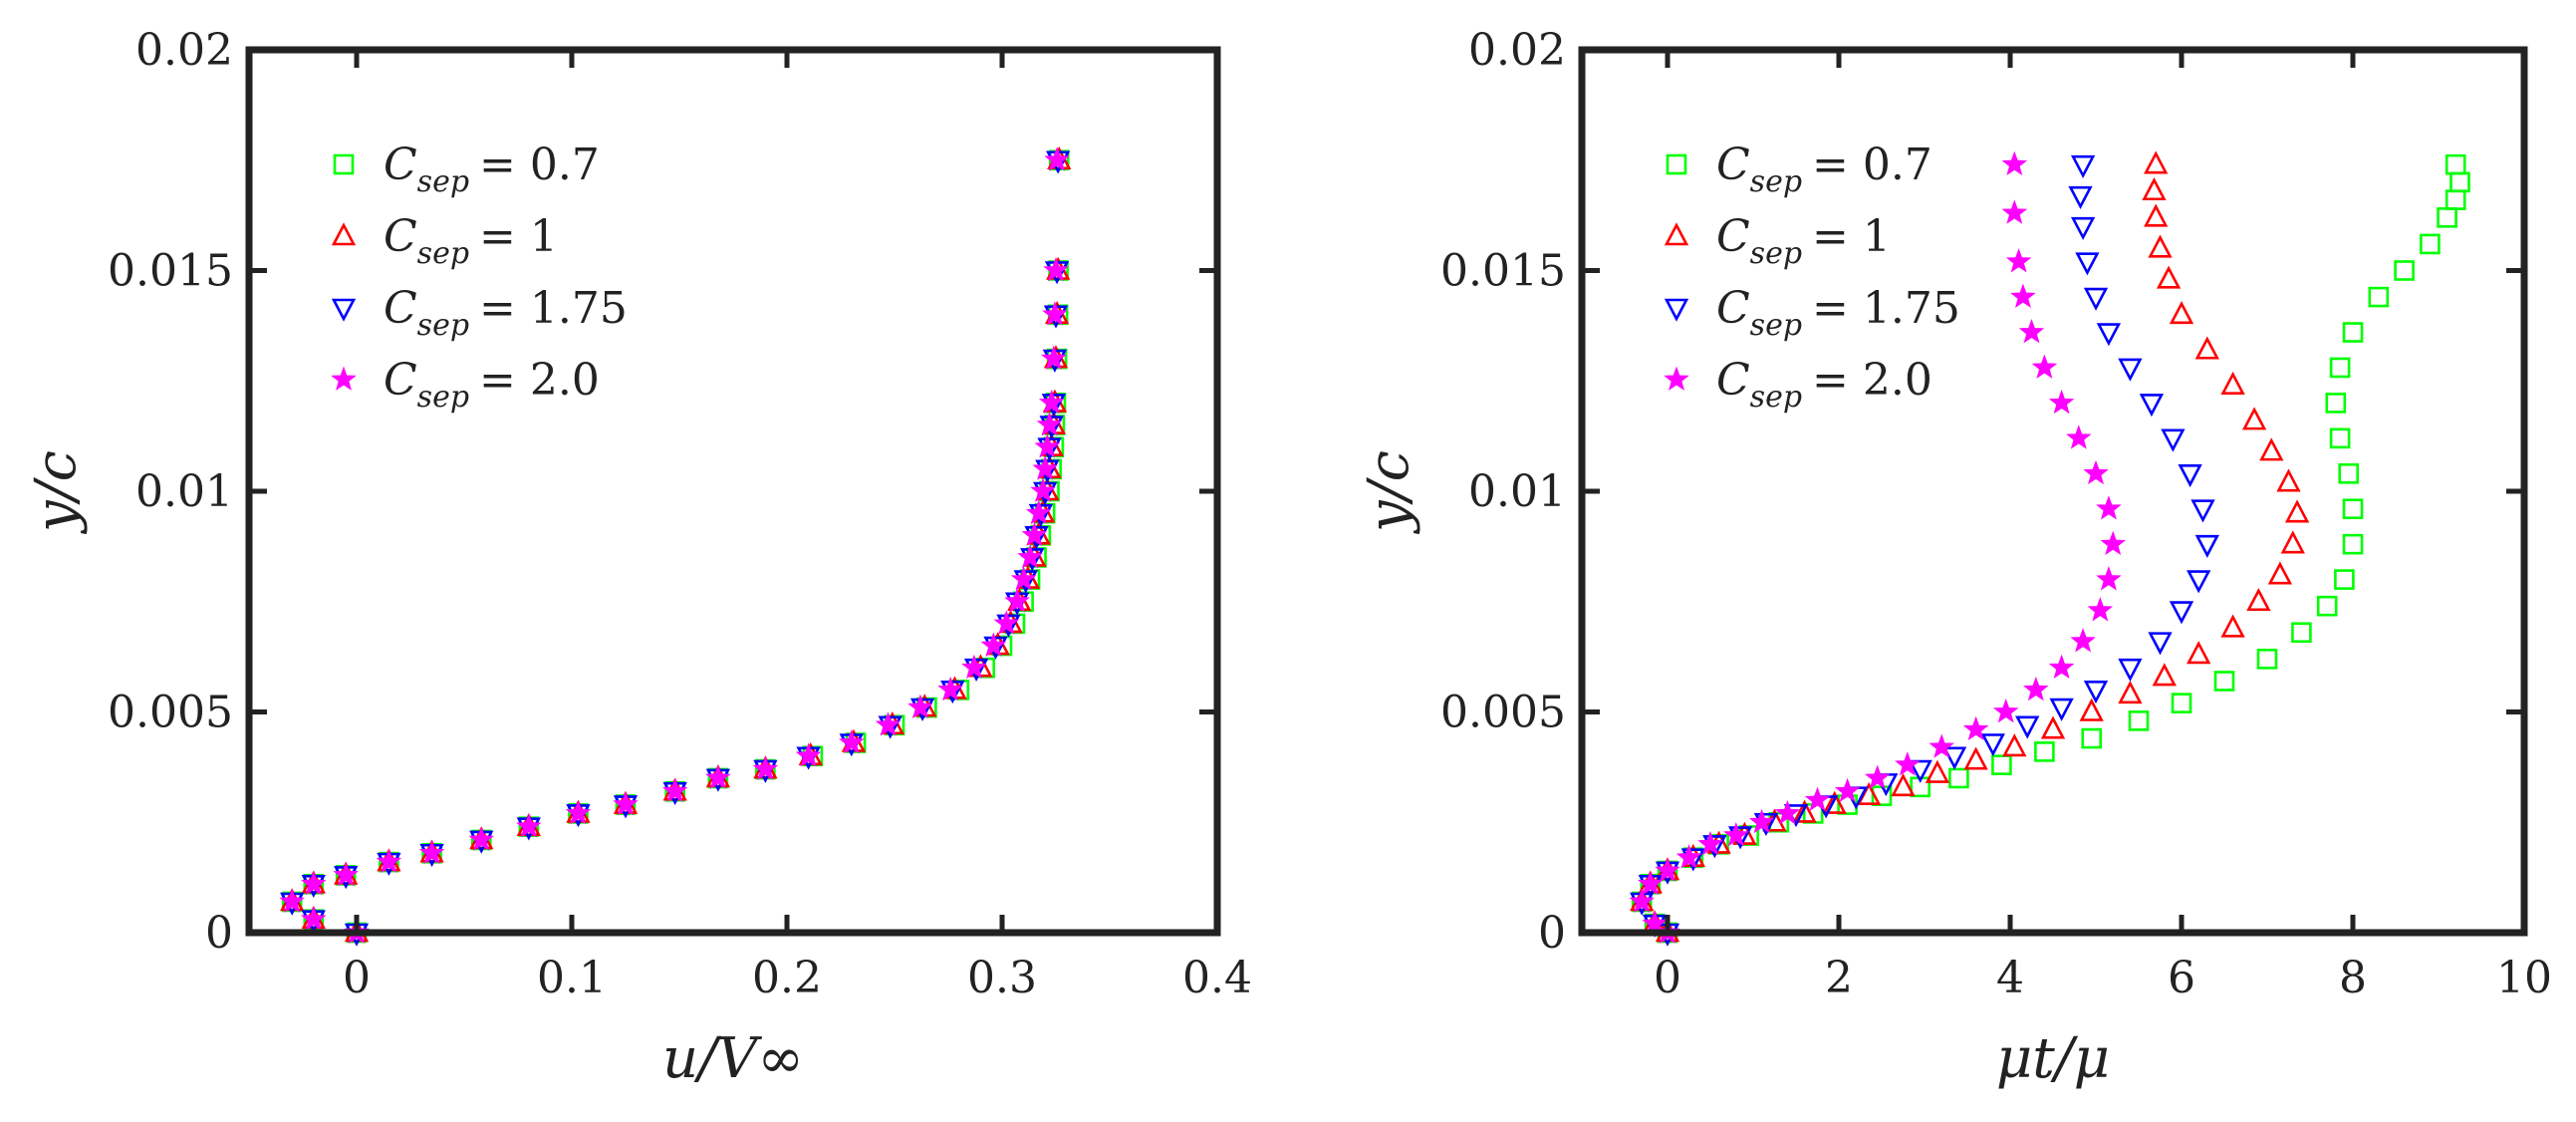 Image resolution: width=2576 pixels, height=1122 pixels. What do you see at coordinates (219, 933) in the screenshot?
I see `left-y-tick-label: 0` at bounding box center [219, 933].